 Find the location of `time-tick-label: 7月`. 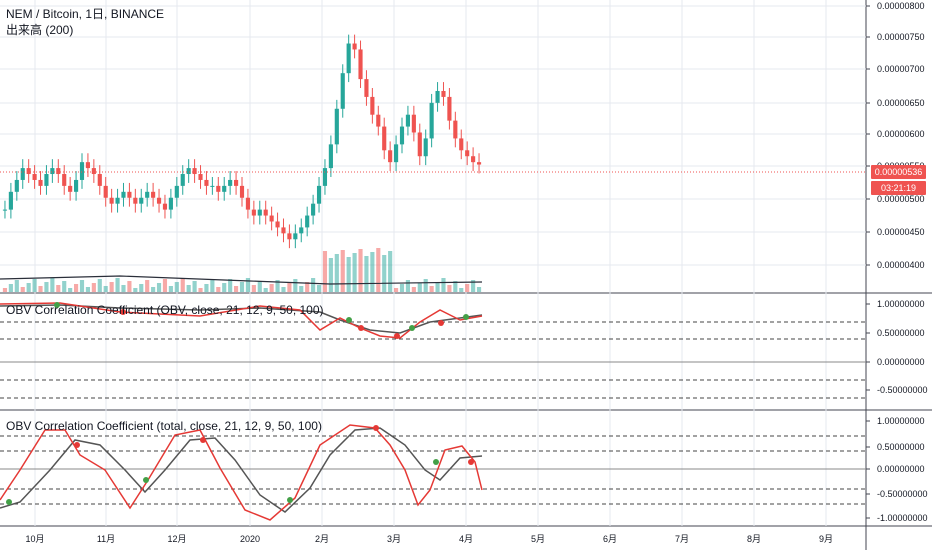

time-tick-label: 7月 is located at coordinates (682, 539).